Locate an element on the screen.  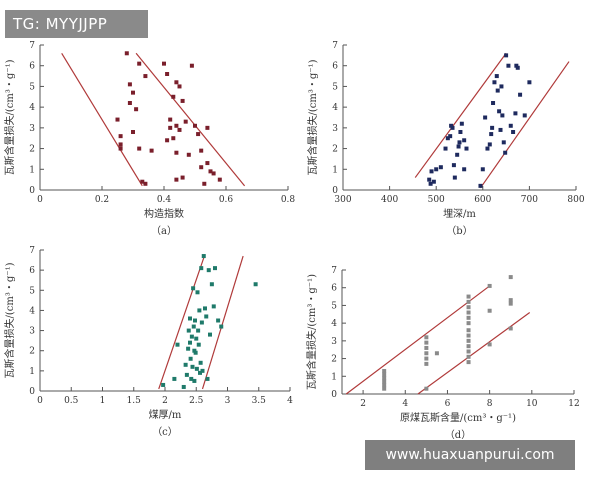
x-tick-label: 0.2 is located at coordinates (102, 200).